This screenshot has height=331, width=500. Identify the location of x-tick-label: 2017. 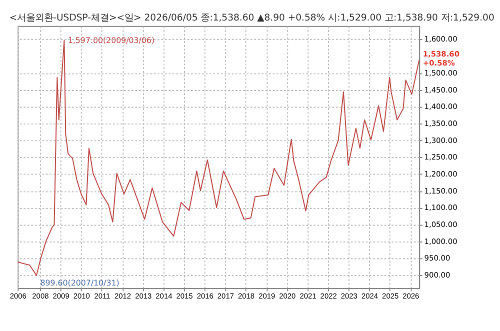
(225, 296).